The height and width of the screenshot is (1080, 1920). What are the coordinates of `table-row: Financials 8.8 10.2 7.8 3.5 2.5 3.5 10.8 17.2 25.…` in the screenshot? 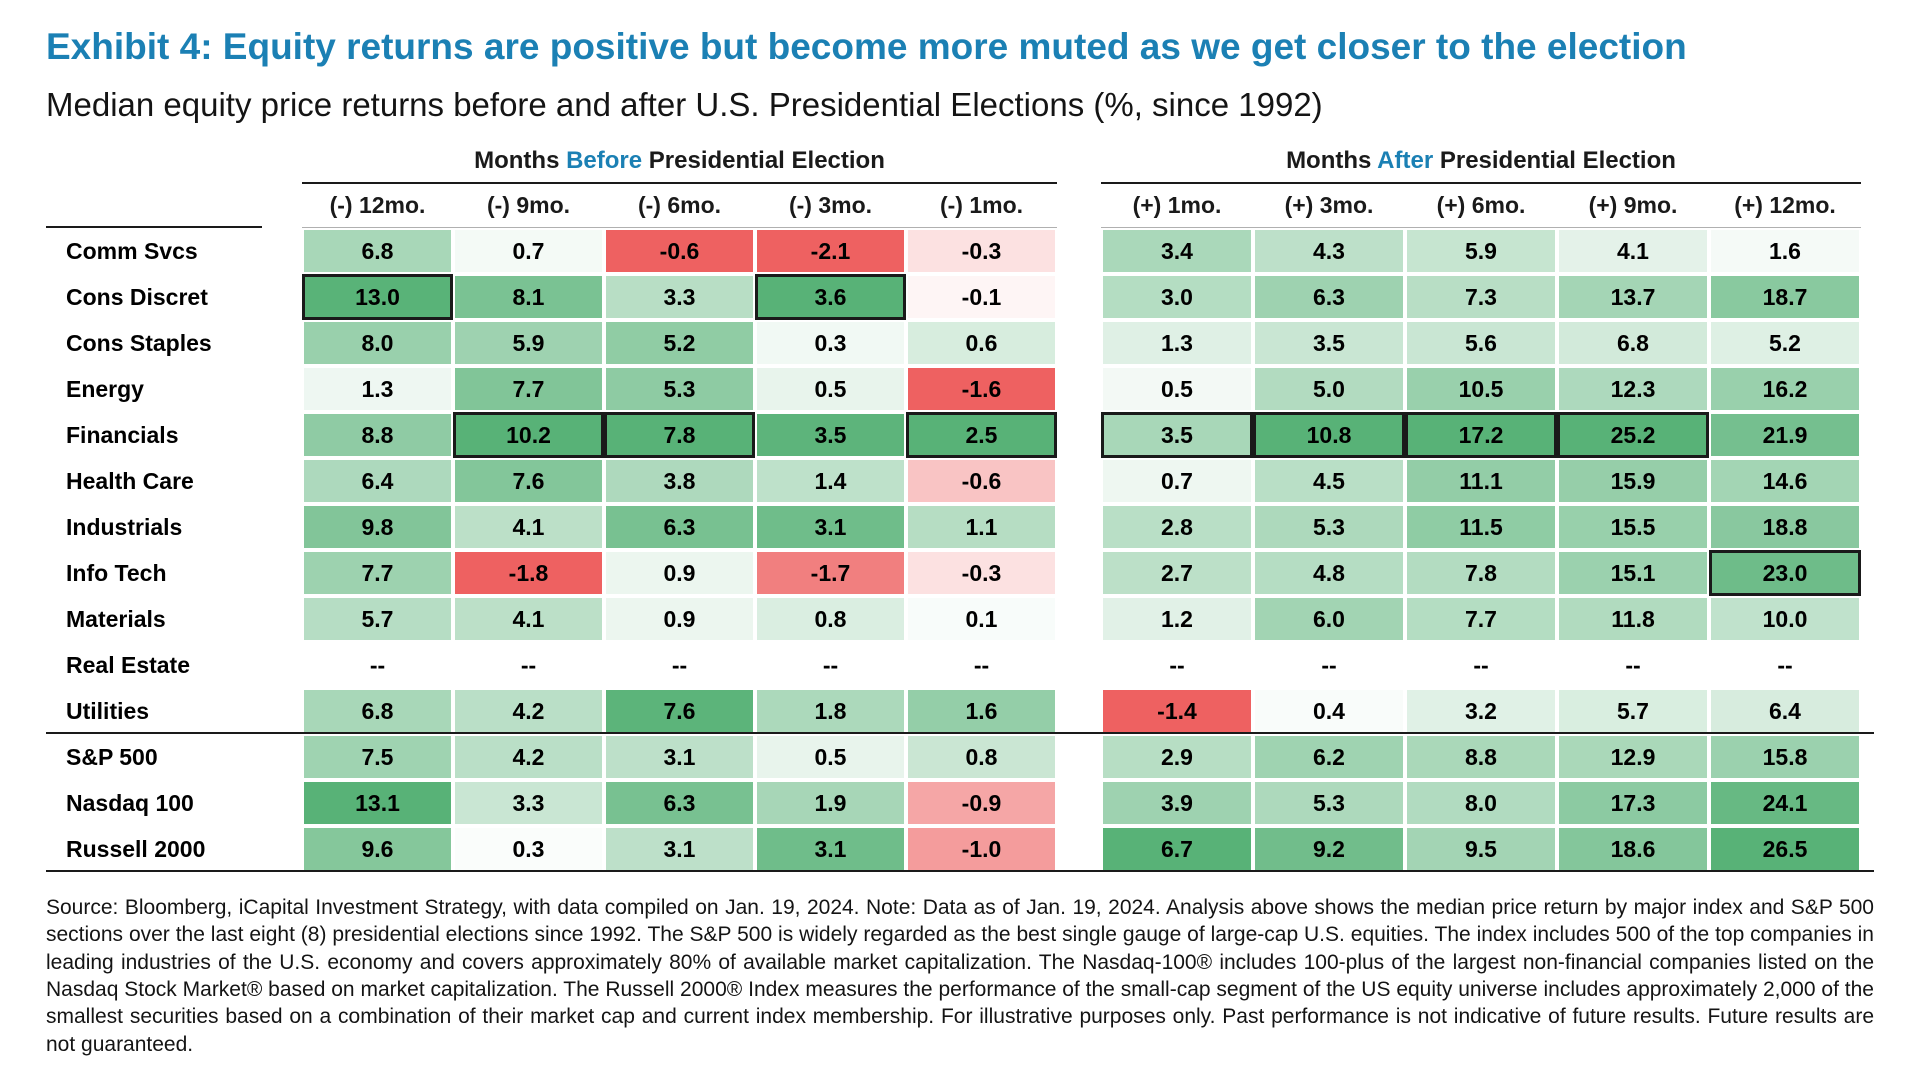 It's located at (960, 435).